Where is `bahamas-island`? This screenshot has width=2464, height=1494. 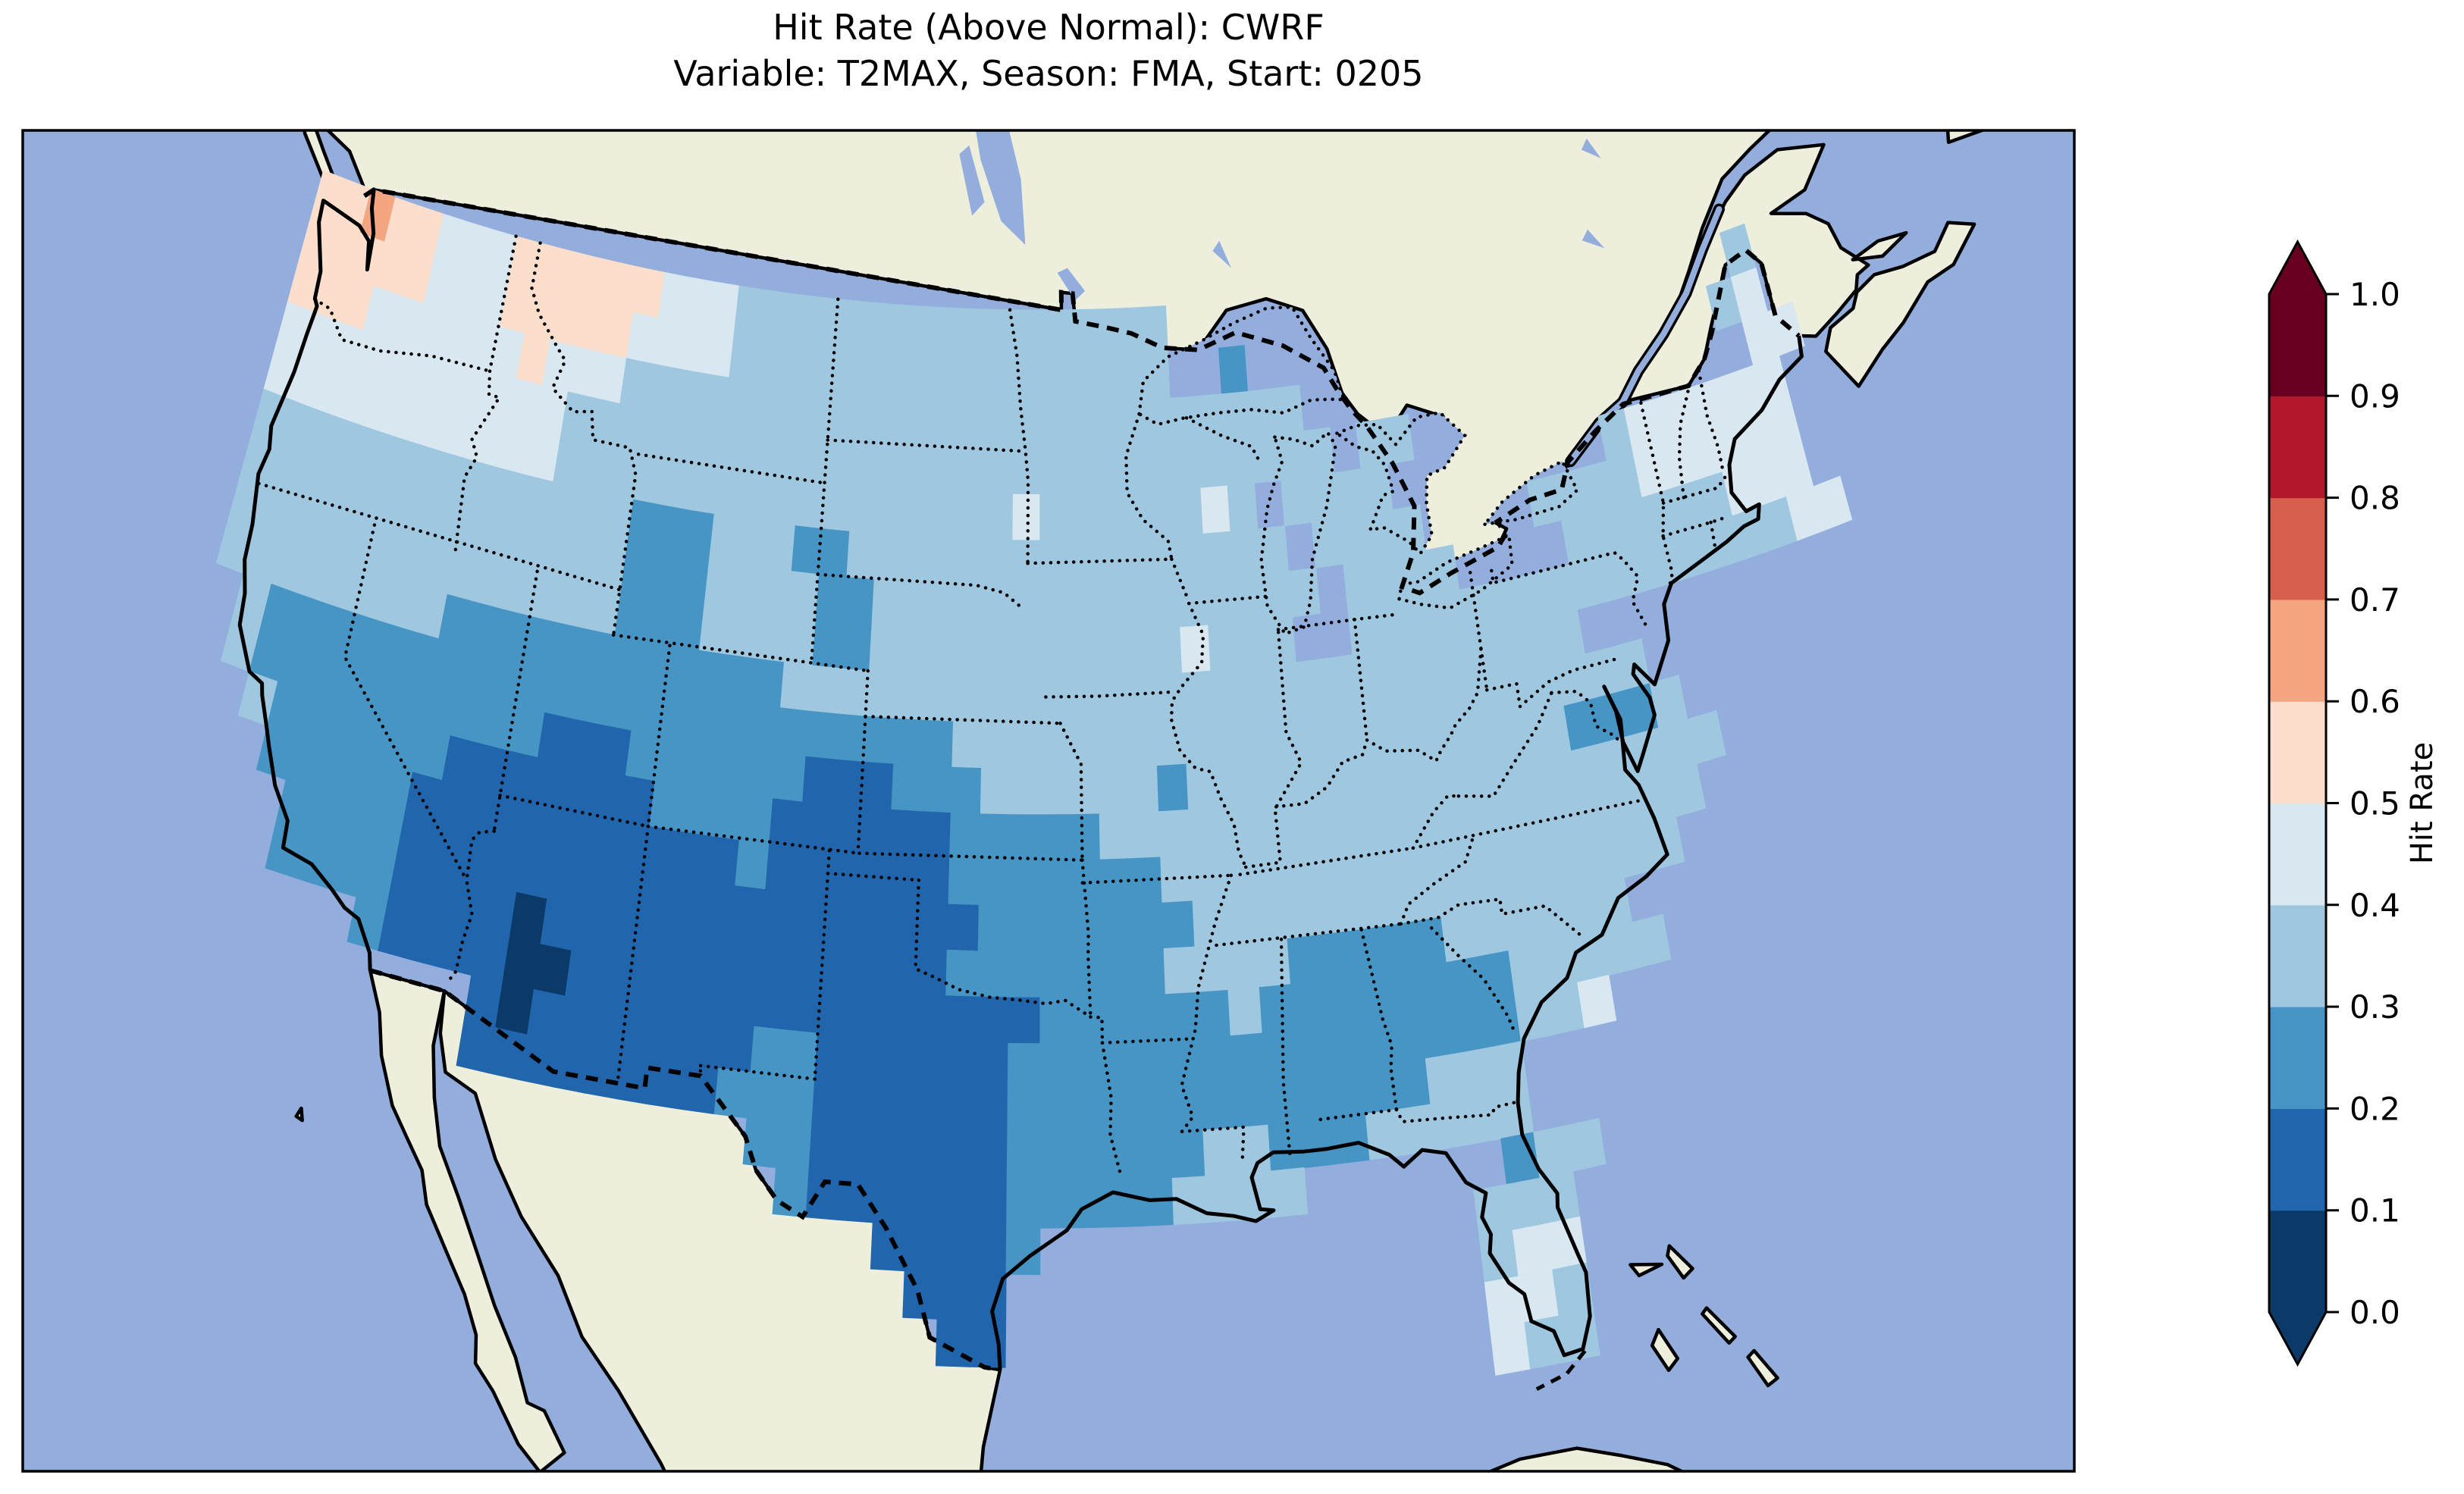
bahamas-island is located at coordinates (1762, 1368).